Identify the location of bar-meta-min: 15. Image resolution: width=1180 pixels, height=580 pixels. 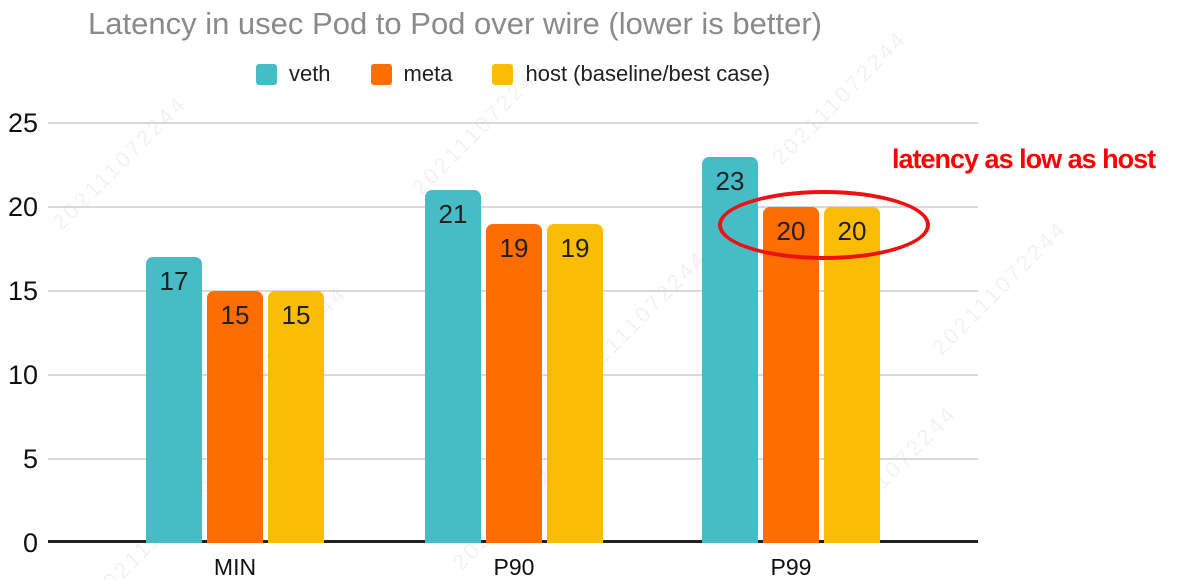
(235, 417).